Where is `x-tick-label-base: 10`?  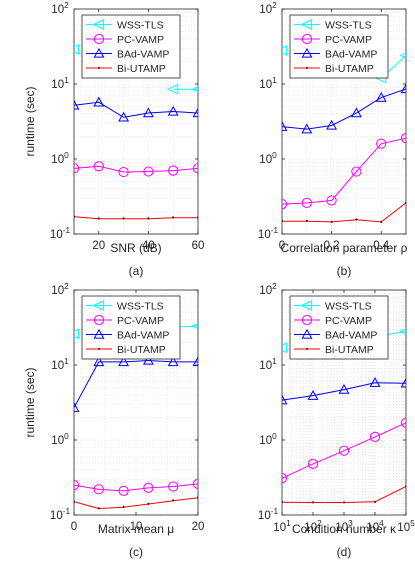 x-tick-label-base: 10 is located at coordinates (279, 528).